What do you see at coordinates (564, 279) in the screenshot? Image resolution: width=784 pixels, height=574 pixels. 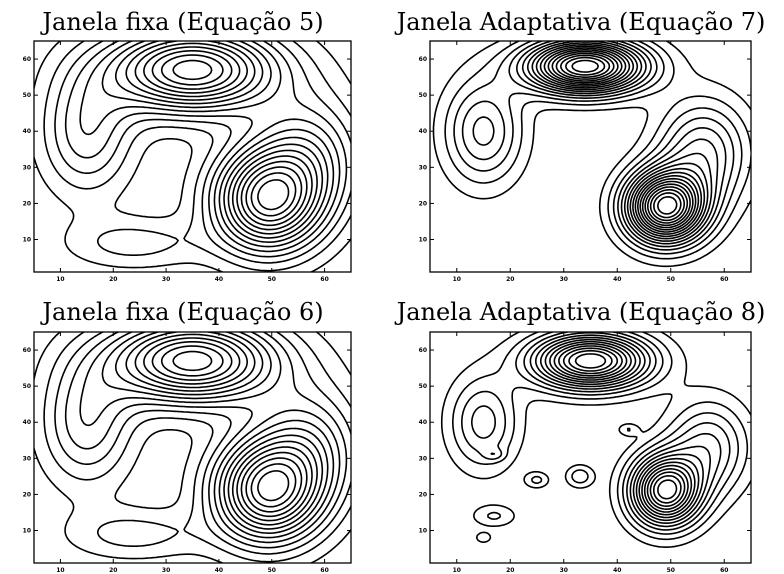 I see `x-tick-label: 30` at bounding box center [564, 279].